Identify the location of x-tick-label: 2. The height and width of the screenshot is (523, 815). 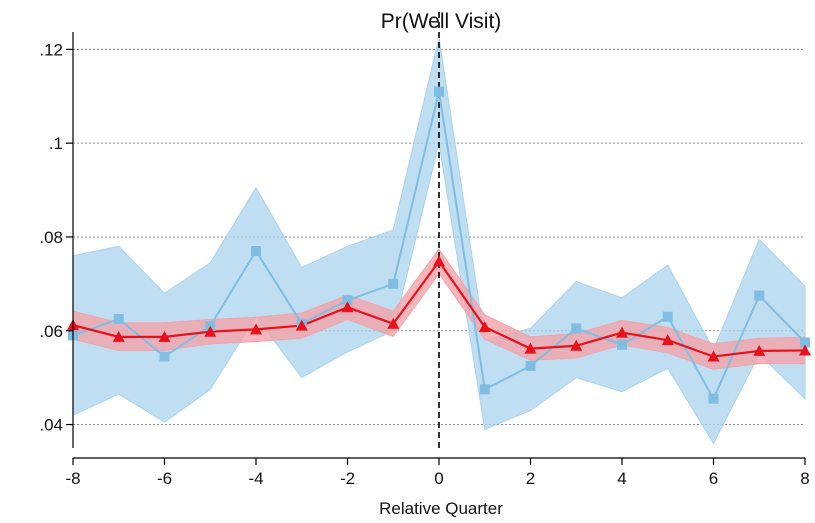
(530, 478).